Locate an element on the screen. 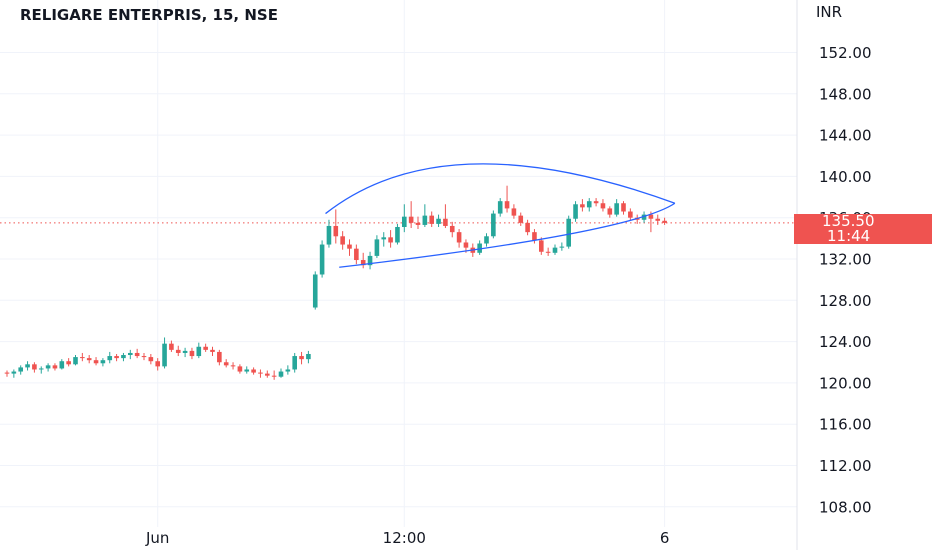 This screenshot has height=550, width=932. wedge-pattern-drawing is located at coordinates (500, 215).